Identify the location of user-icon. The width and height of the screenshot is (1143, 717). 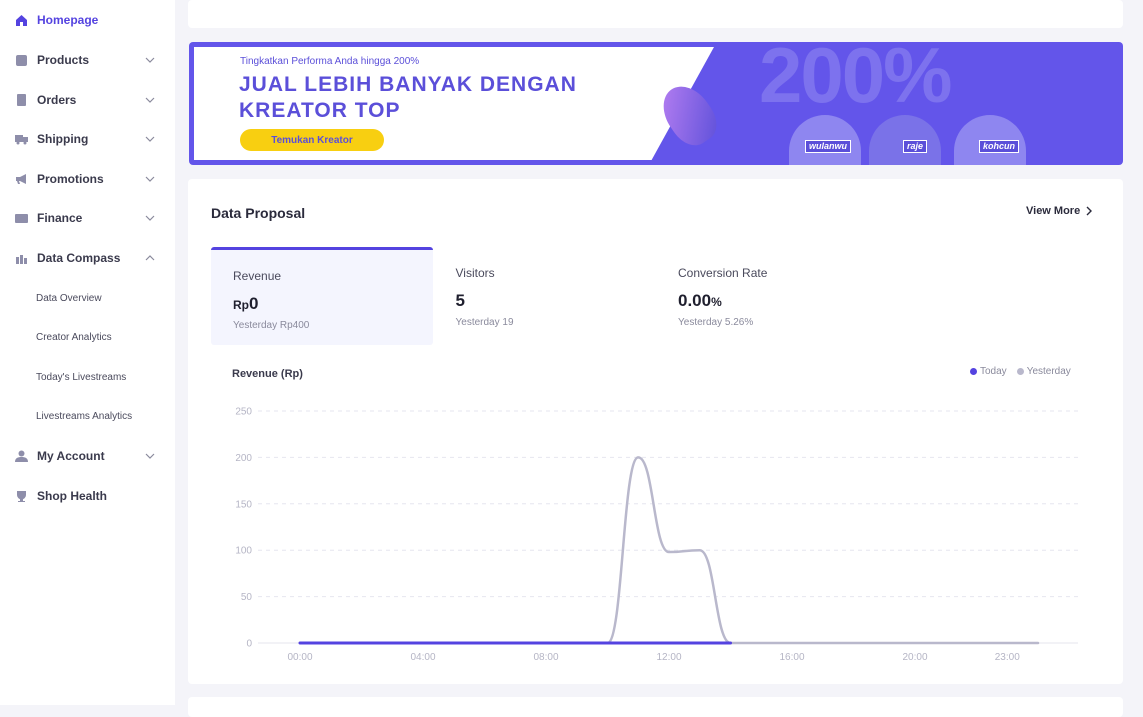
(21, 456).